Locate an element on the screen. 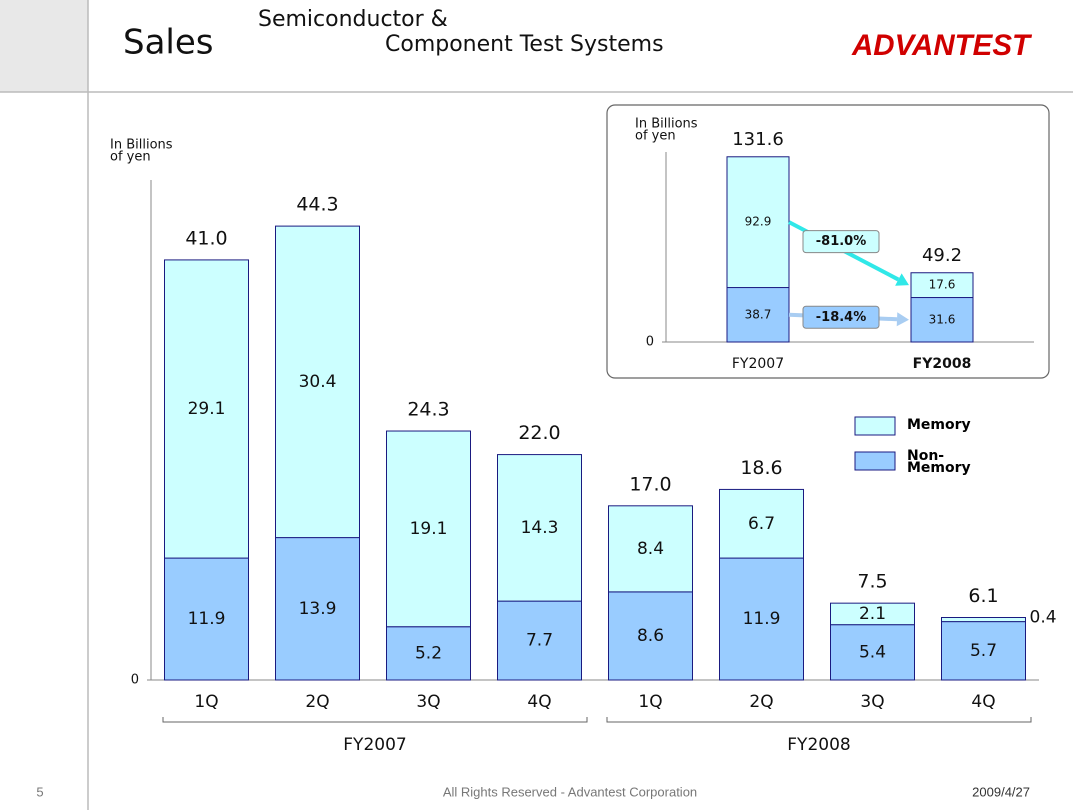  subtitle-line: Component Test Systems is located at coordinates (524, 44).